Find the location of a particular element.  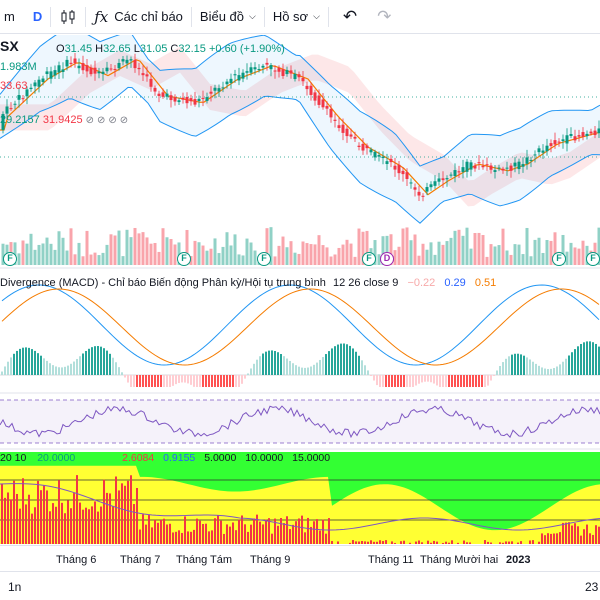

toolbar-divider is located at coordinates (51, 16).